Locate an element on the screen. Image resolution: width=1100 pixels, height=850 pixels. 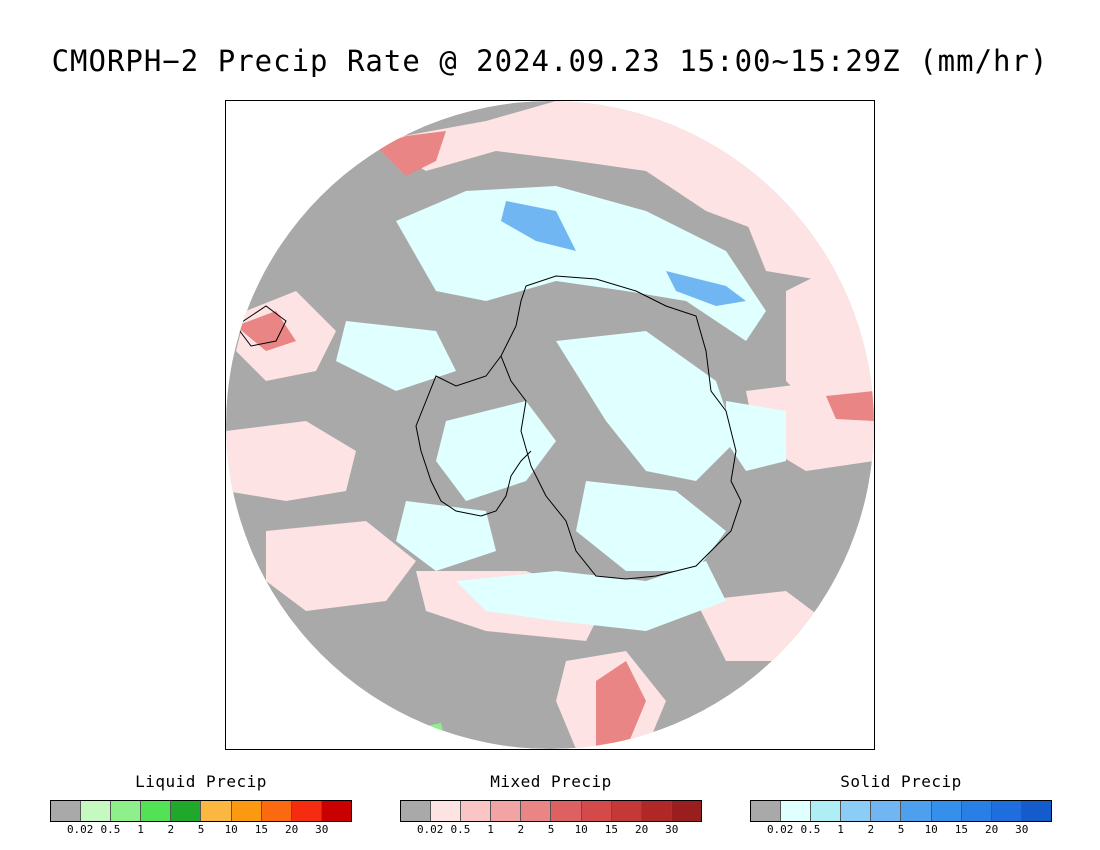
legend-liquid-precip: Liquid Precip 0.02 0.5 1 2 5 10 15 20 30 is located at coordinates (201, 804).